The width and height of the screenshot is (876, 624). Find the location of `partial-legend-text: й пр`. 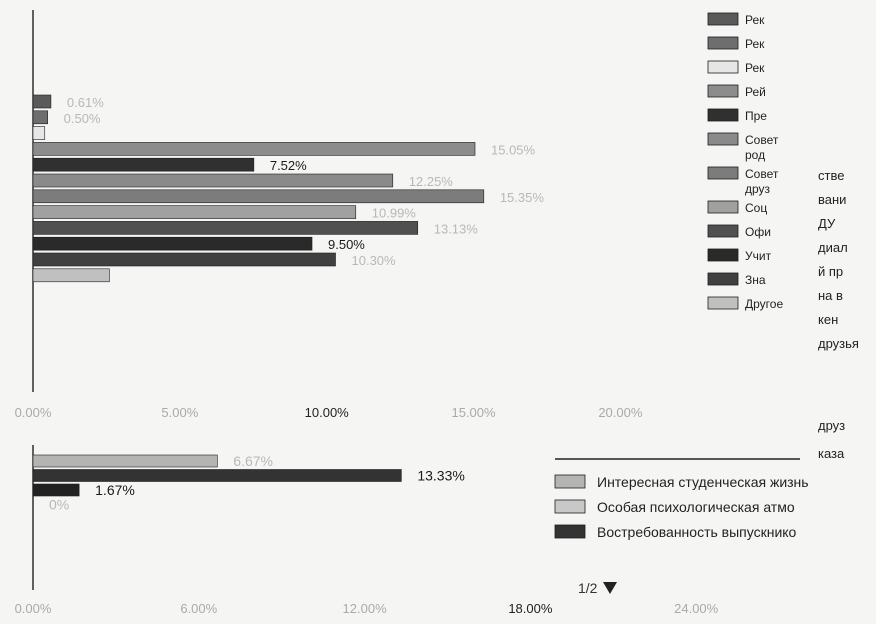

partial-legend-text: й пр is located at coordinates (830, 271).